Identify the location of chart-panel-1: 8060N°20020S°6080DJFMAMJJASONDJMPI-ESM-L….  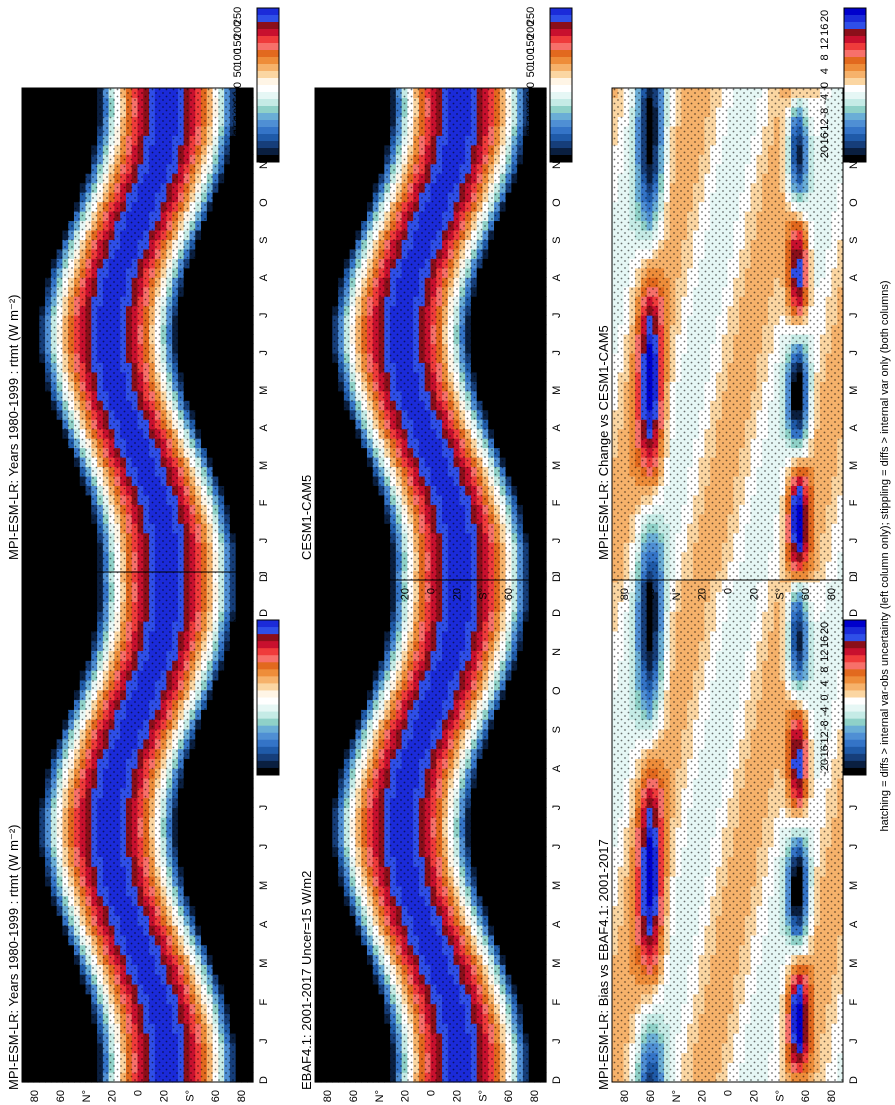
(138, 343).